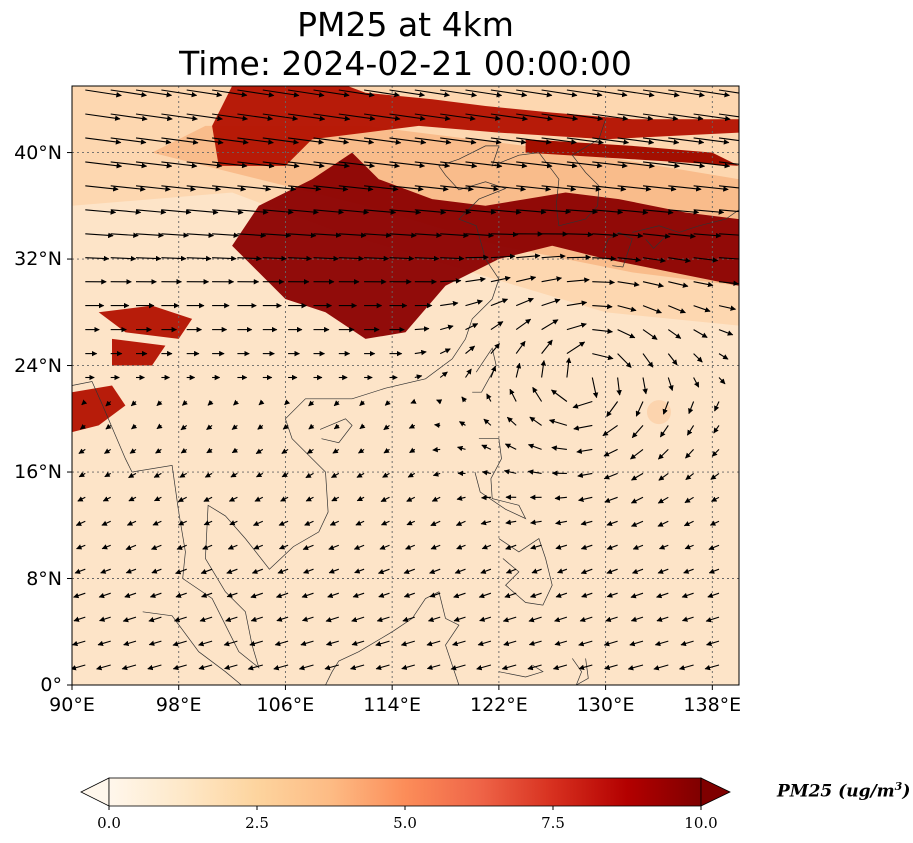  Describe the element at coordinates (38, 259) in the screenshot. I see `lat-tick-label: 32°N` at that location.